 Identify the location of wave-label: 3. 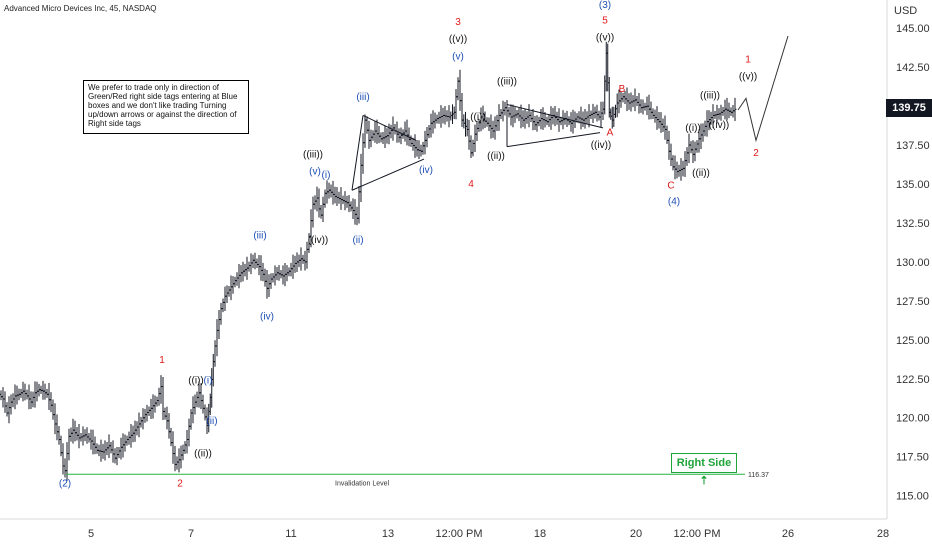
(458, 22).